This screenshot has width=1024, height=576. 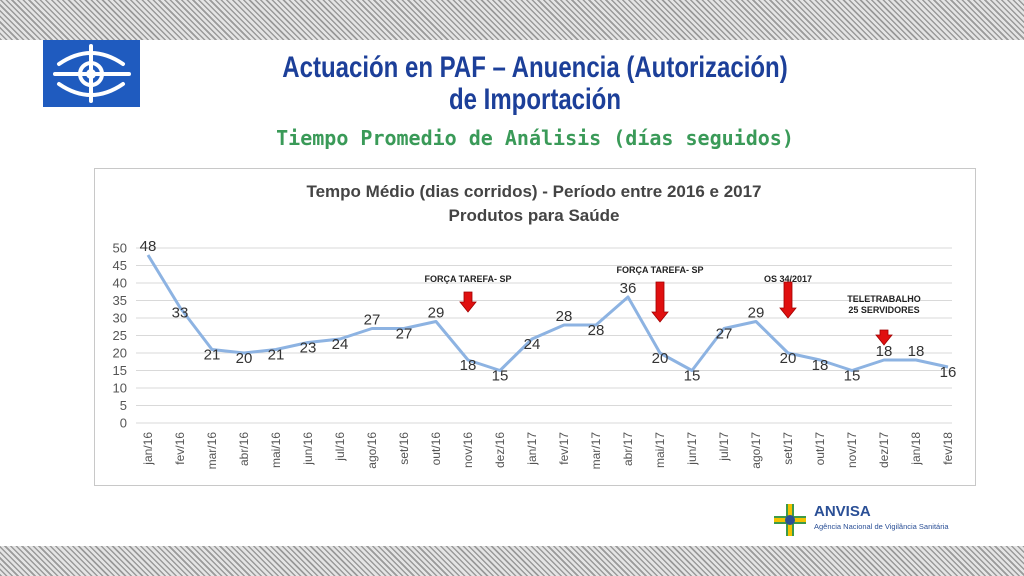 What do you see at coordinates (820, 449) in the screenshot?
I see `x-tick-label: out/17` at bounding box center [820, 449].